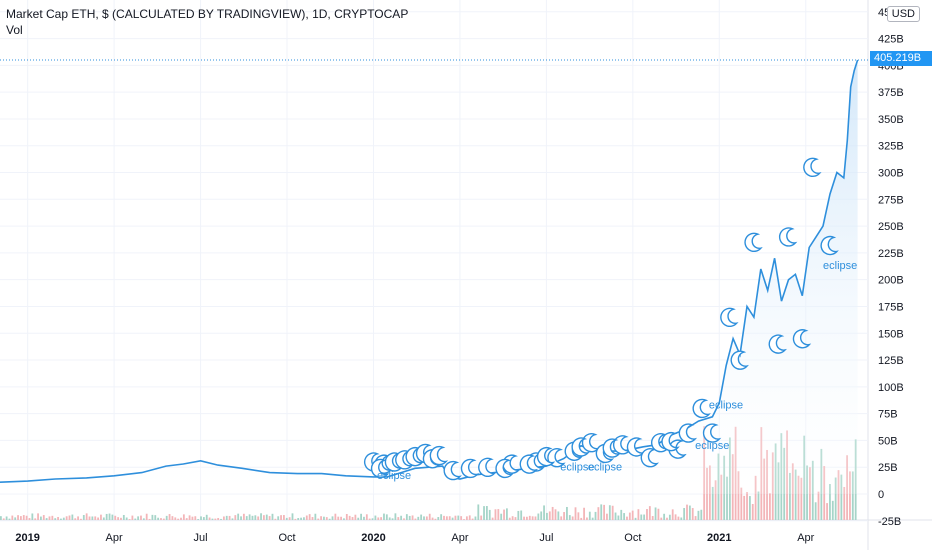 Image resolution: width=932 pixels, height=550 pixels. I want to click on currency-button: USD, so click(903, 14).